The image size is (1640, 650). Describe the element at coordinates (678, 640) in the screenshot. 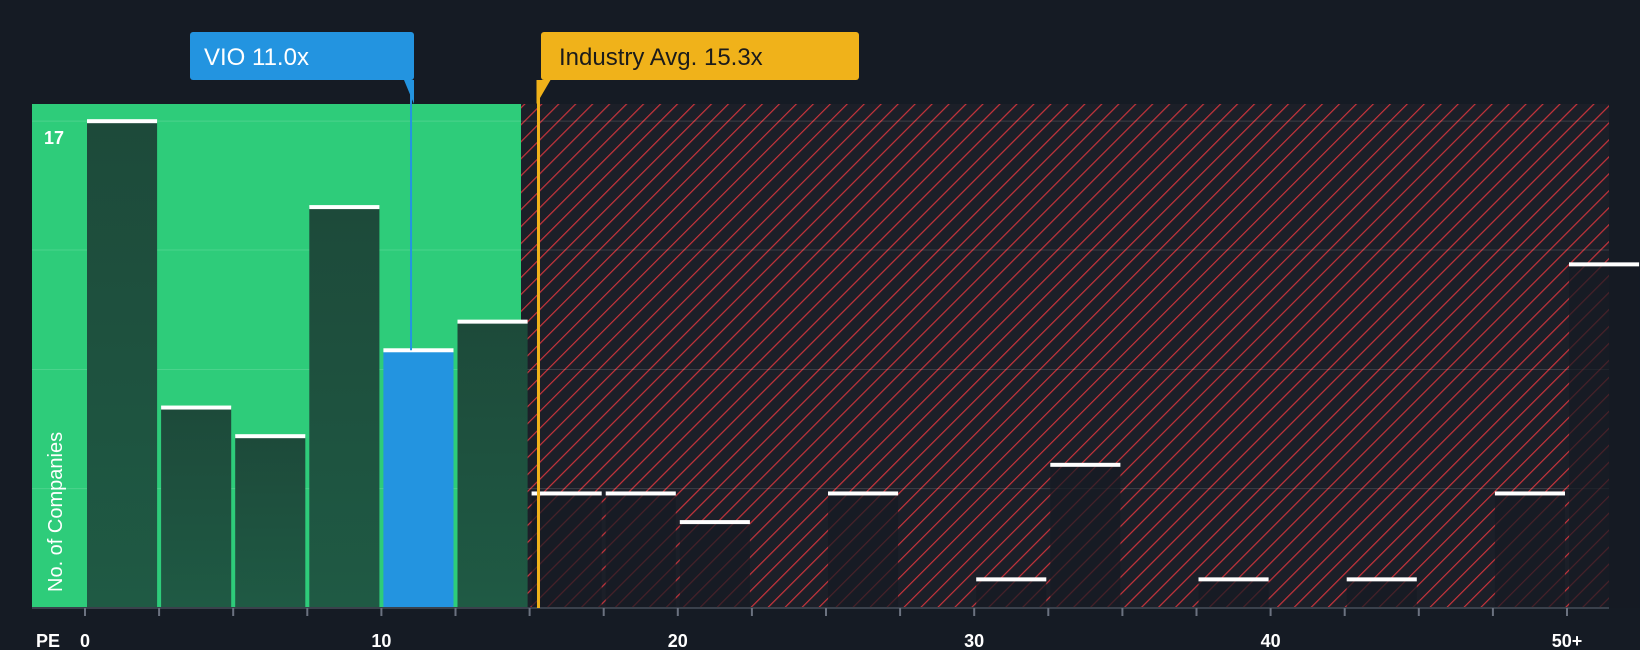

I see `x-tick-label: 20` at that location.